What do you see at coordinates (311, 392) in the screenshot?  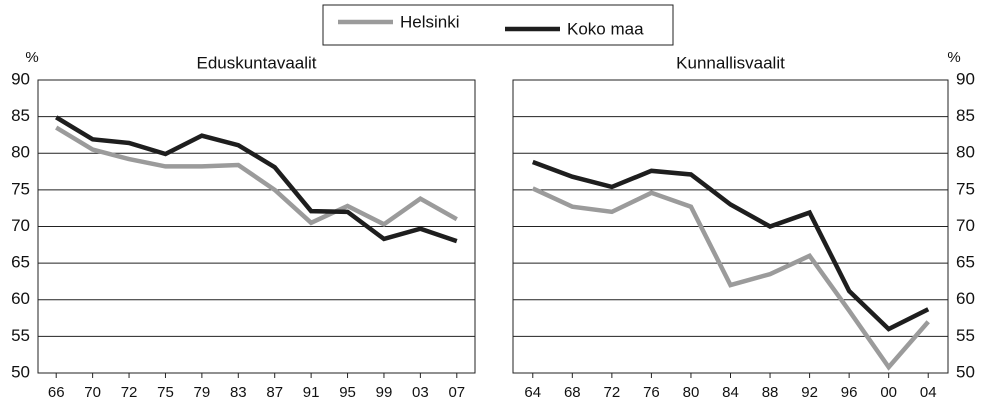 I see `x-tick-label: 91` at bounding box center [311, 392].